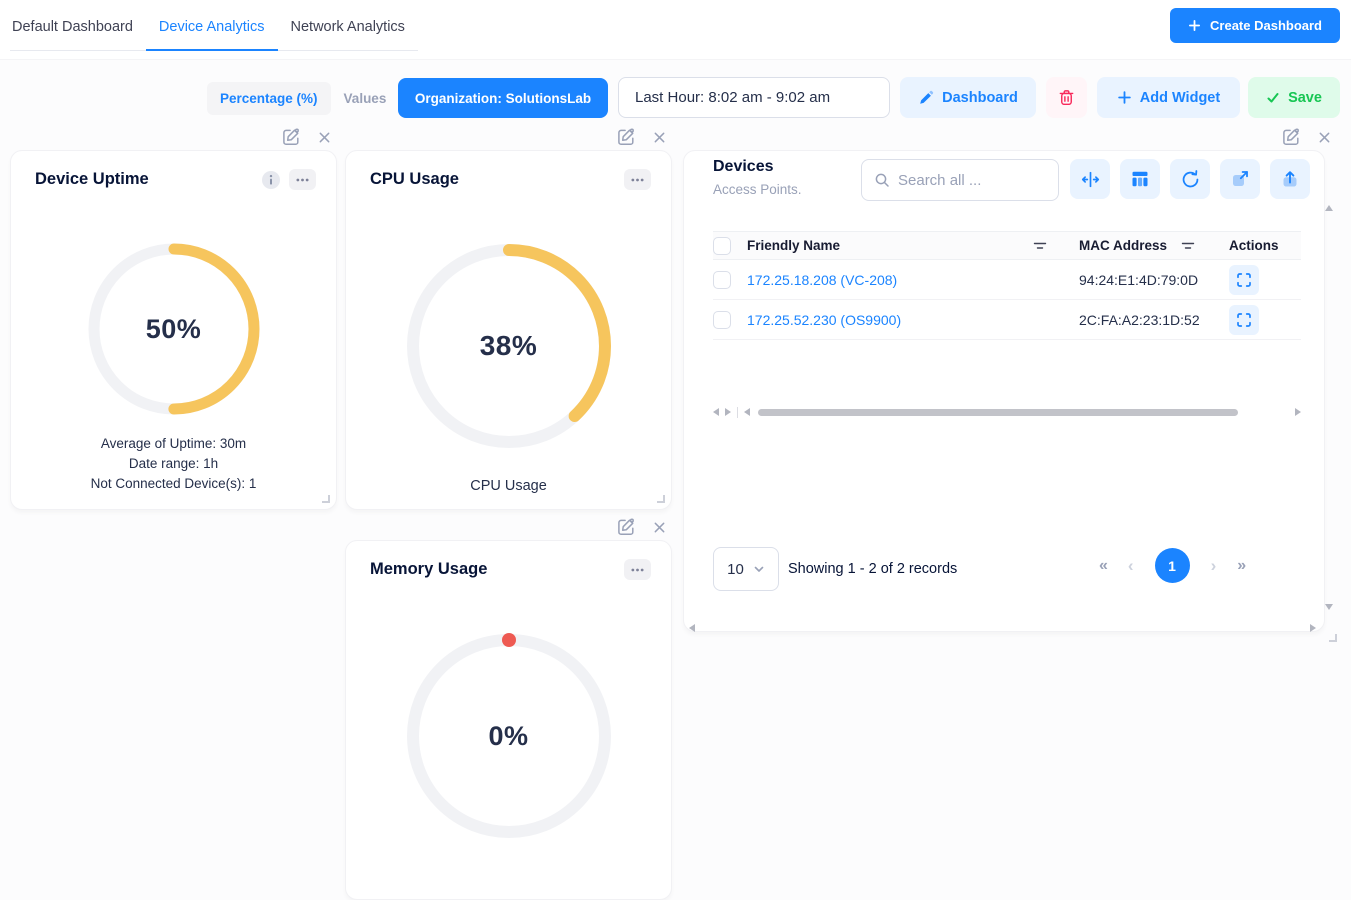 Image resolution: width=1351 pixels, height=900 pixels. Describe the element at coordinates (1290, 179) in the screenshot. I see `upload-button` at that location.